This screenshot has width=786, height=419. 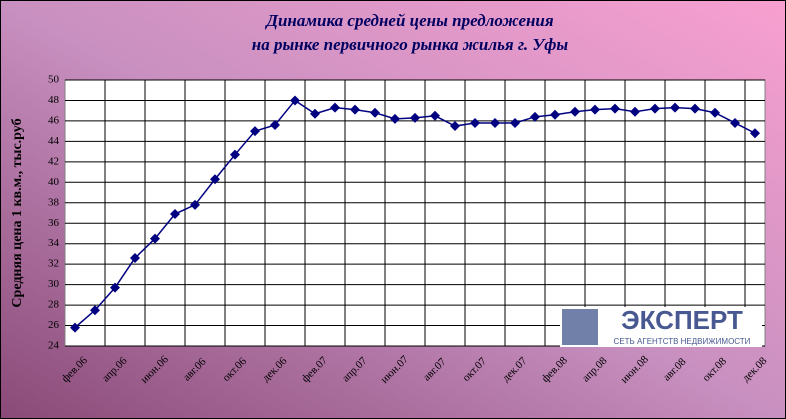 What do you see at coordinates (54, 223) in the screenshot?
I see `y-tick-label: 36` at bounding box center [54, 223].